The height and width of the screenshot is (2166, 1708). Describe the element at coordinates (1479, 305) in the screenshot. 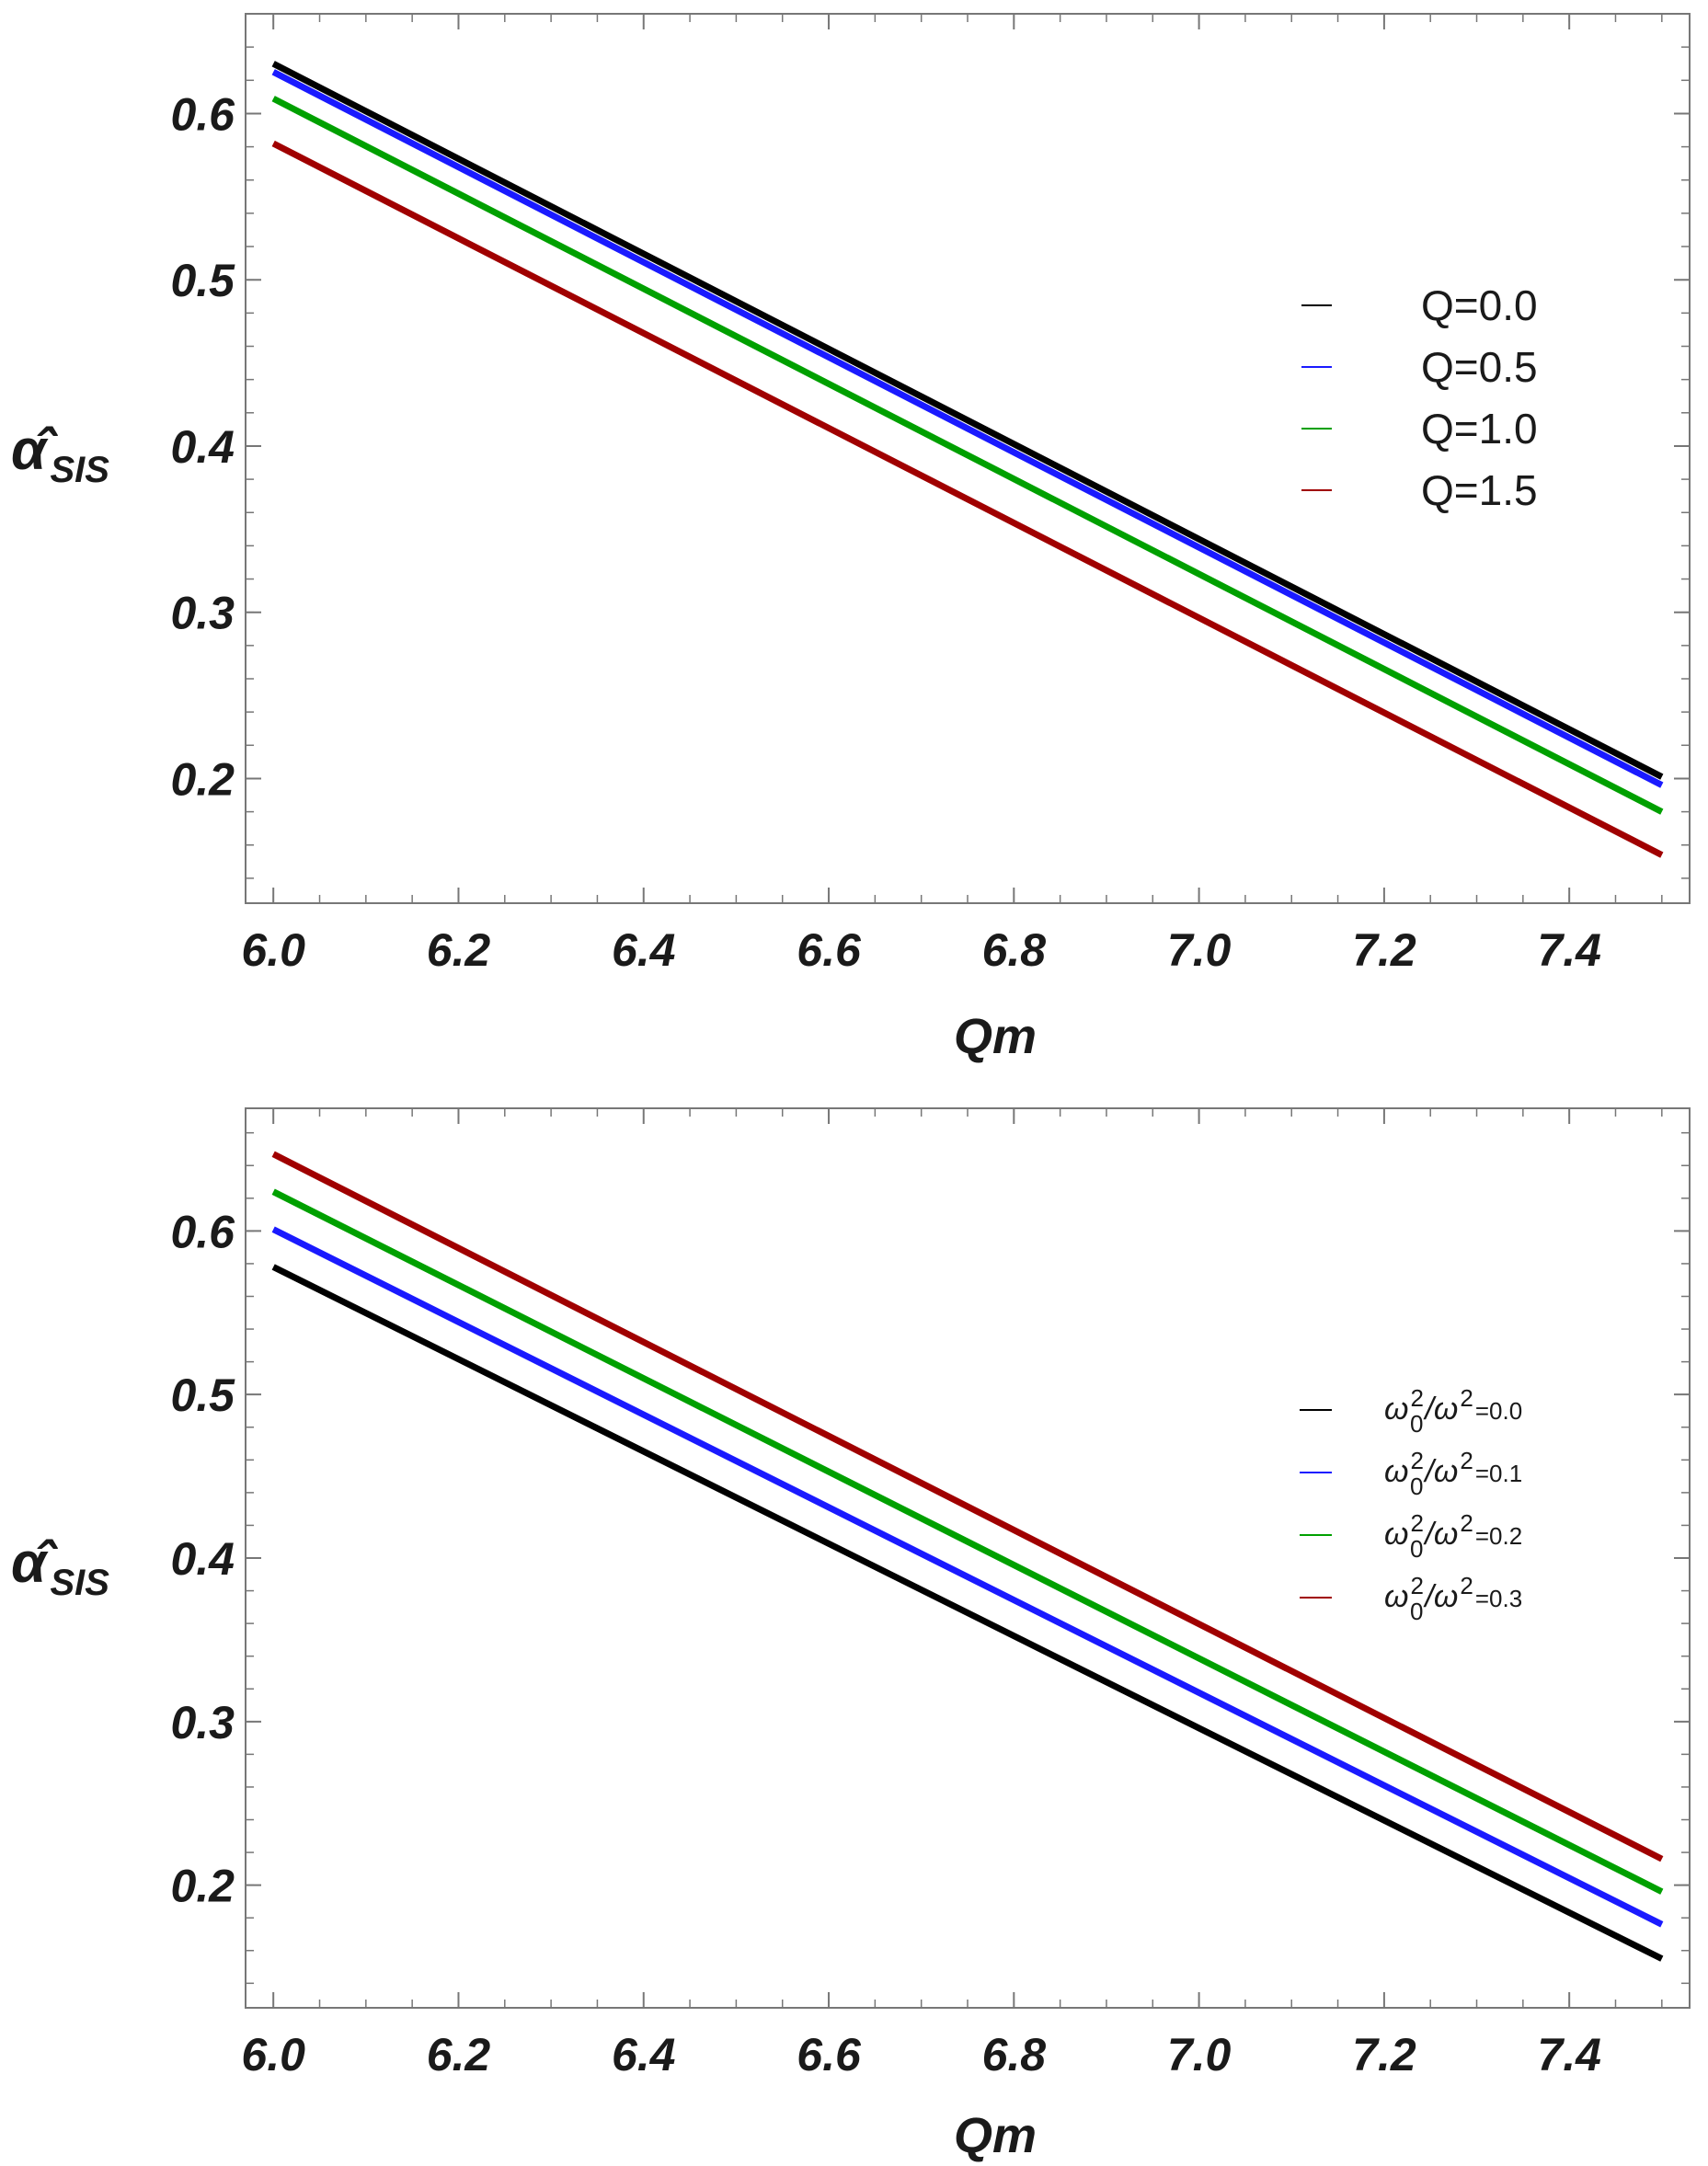

I see `legend-label: Q=0.0` at that location.